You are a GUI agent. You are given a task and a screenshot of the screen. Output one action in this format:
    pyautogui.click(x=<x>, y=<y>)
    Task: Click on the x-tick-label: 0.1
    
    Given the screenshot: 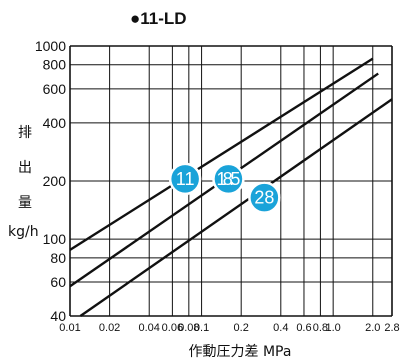 What is the action you would take?
    pyautogui.click(x=201, y=328)
    